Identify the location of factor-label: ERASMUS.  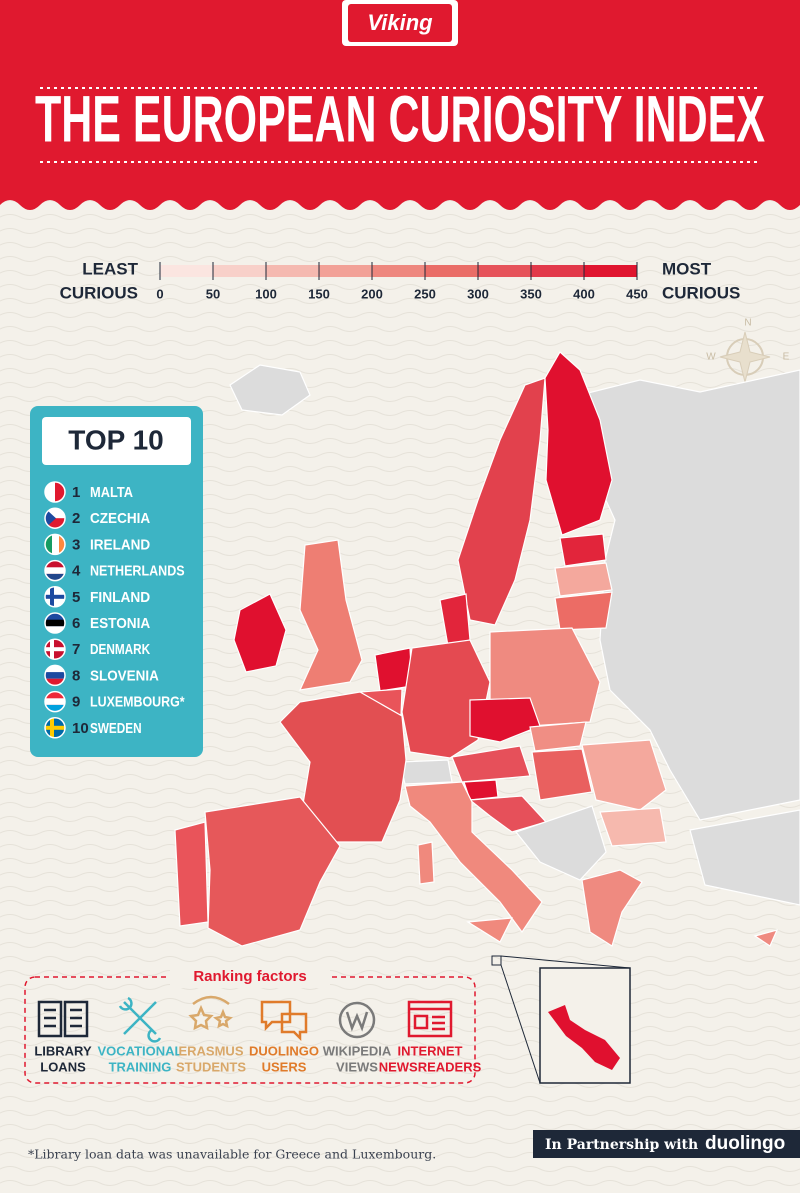
(210, 1050).